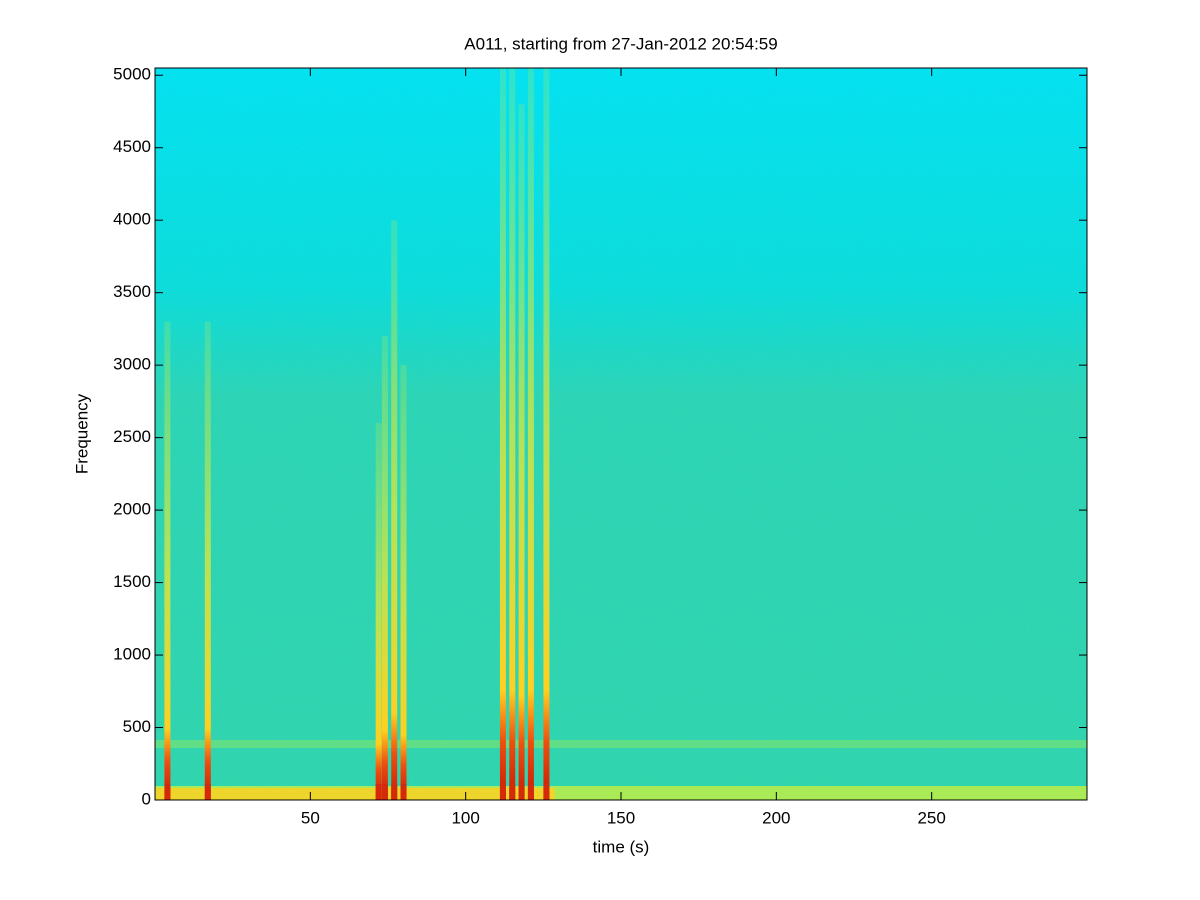 This screenshot has height=900, width=1200. I want to click on y-tick-label: 4500, so click(132, 146).